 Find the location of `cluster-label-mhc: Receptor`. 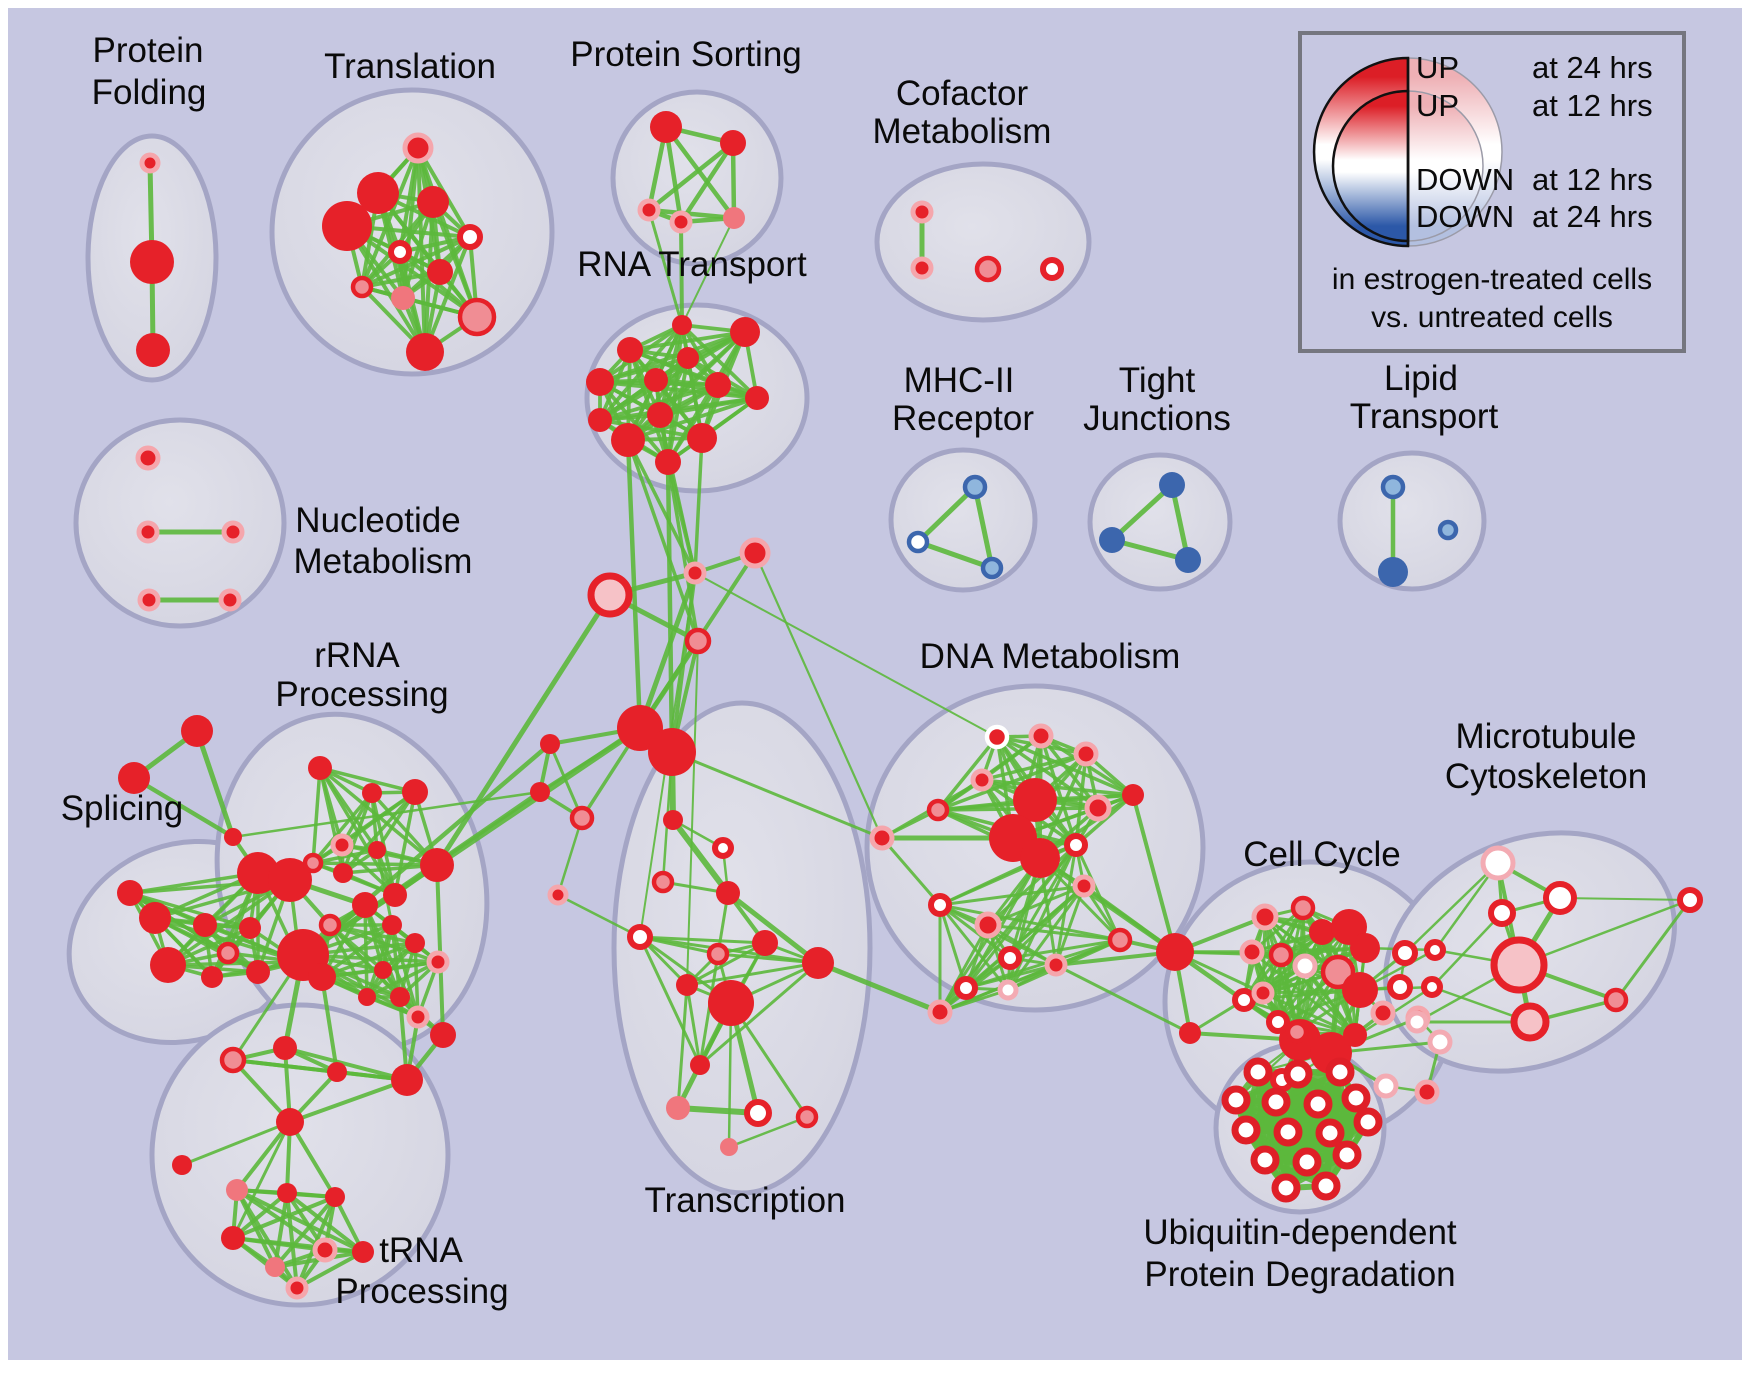

cluster-label-mhc: Receptor is located at coordinates (963, 418).